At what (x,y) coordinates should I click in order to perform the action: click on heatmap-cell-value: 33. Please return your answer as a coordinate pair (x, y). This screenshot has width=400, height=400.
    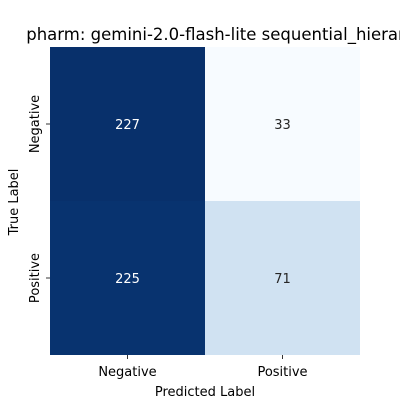
    Looking at the image, I should click on (282, 125).